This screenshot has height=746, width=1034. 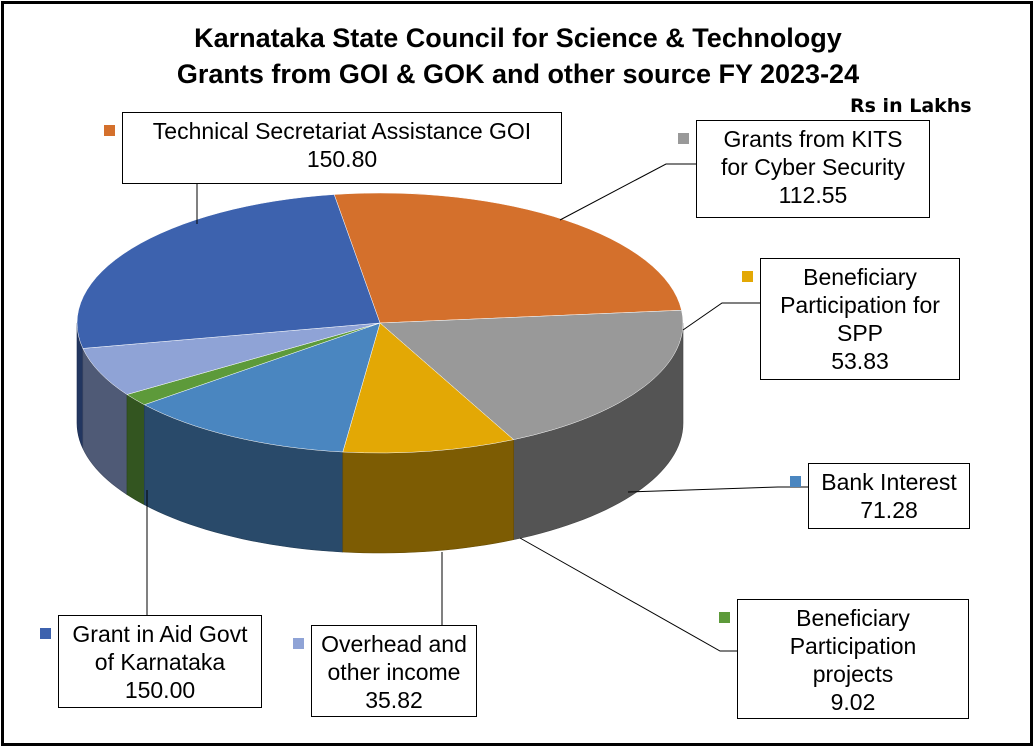 What do you see at coordinates (160, 690) in the screenshot?
I see `data-label-value: 150.00` at bounding box center [160, 690].